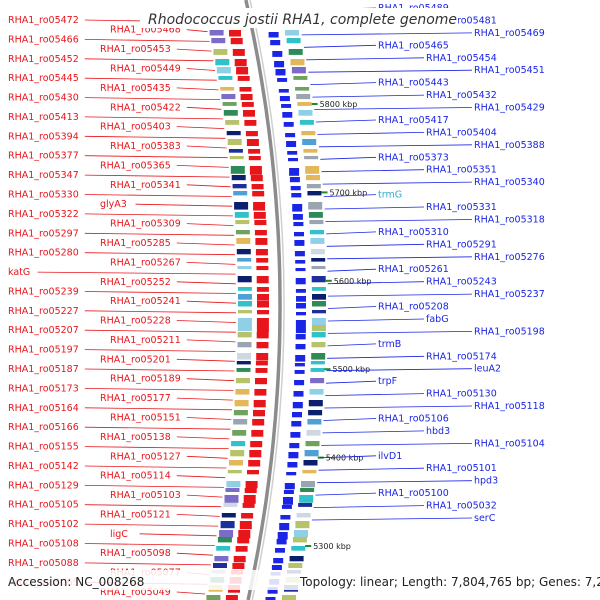  What do you see at coordinates (76, 582) in the screenshot?
I see `accession-text: Accession: NC_008268` at bounding box center [76, 582].